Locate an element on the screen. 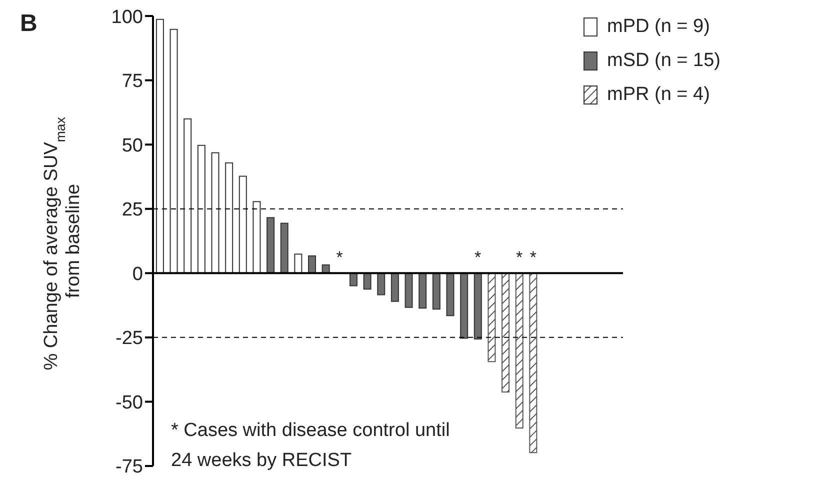 The height and width of the screenshot is (479, 813). y-tick-label: 50 is located at coordinates (132, 145).